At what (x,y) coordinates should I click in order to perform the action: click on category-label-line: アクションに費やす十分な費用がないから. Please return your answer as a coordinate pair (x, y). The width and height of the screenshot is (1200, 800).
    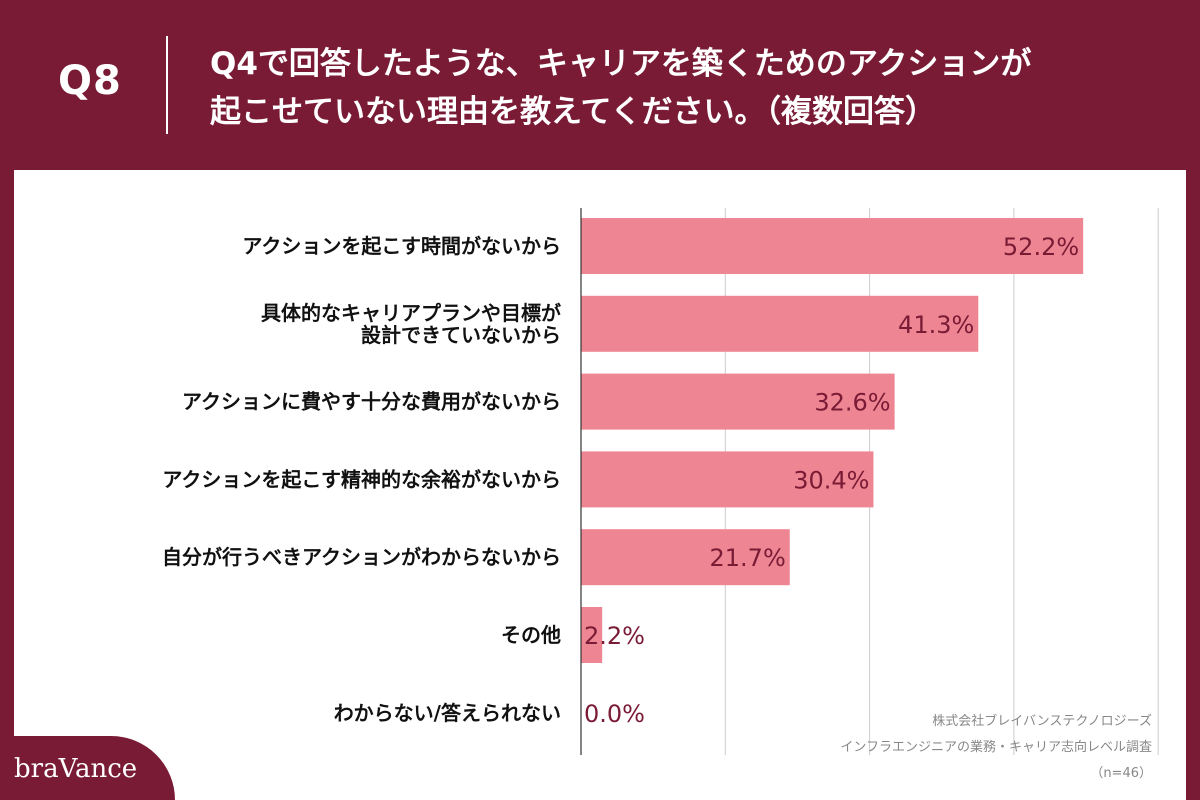
    Looking at the image, I should click on (371, 402).